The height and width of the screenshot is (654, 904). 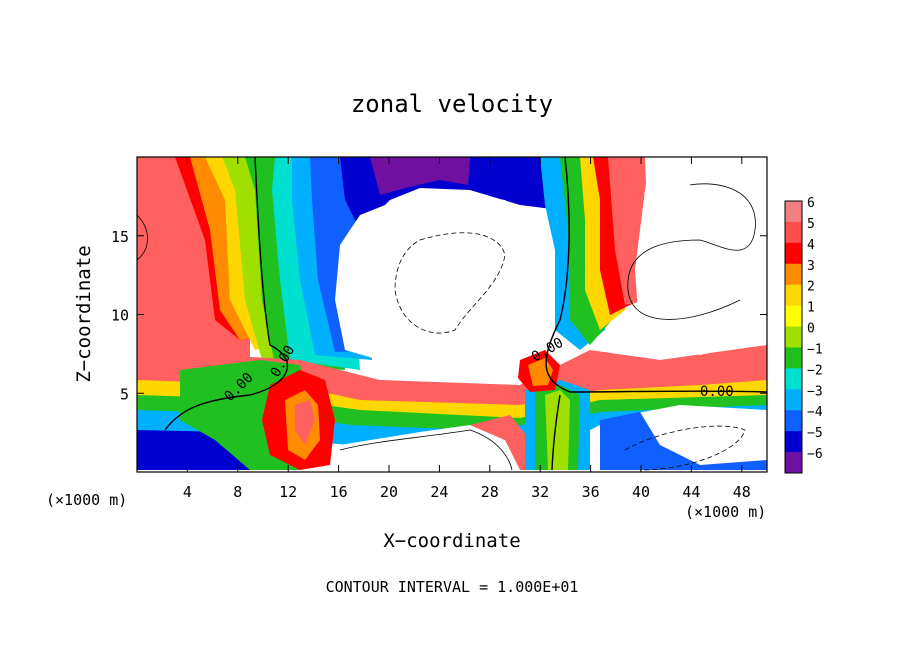 I want to click on colorbar-label: 3, so click(x=811, y=266).